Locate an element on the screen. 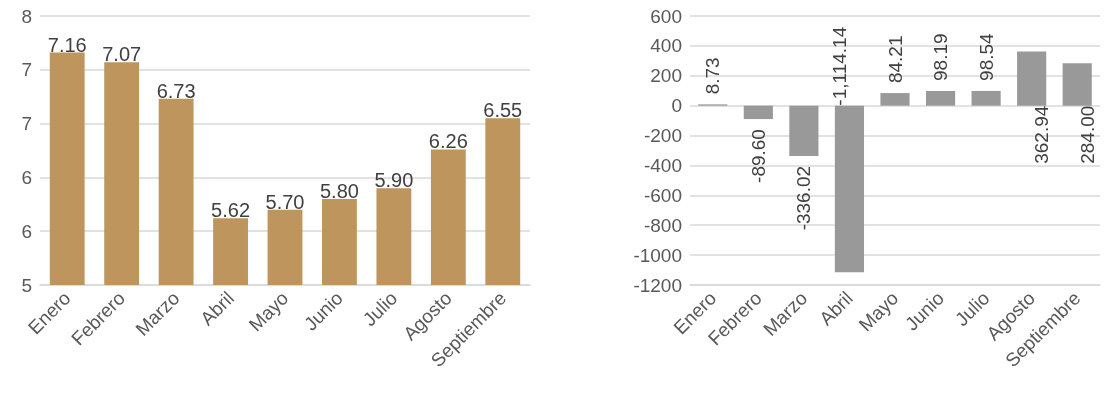  data-label: 284.00 is located at coordinates (1087, 134).